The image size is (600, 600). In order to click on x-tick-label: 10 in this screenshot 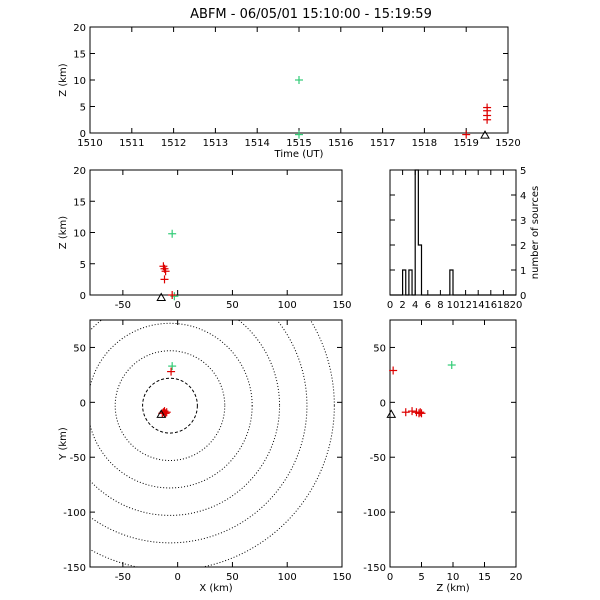, I will do `click(453, 305)`.